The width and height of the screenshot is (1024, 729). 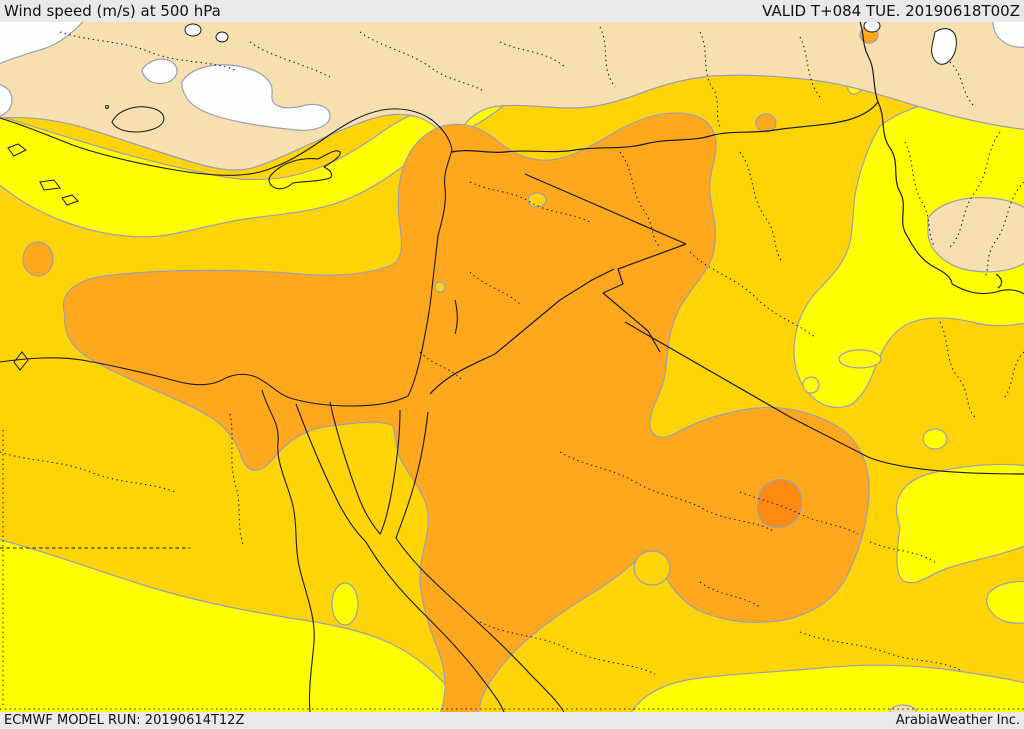 What do you see at coordinates (112, 11) in the screenshot?
I see `page-title: Wind speed (m/s) at 500 hPa` at bounding box center [112, 11].